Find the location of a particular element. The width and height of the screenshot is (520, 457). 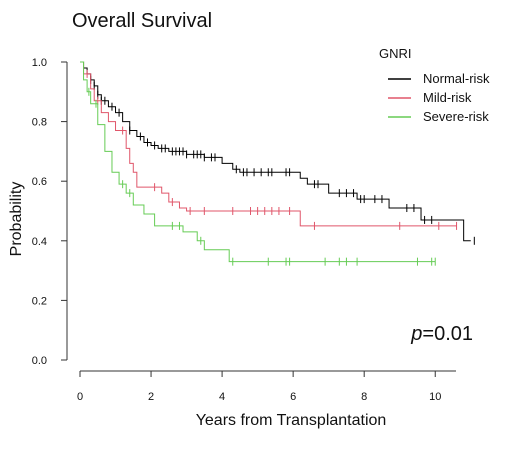

x-tick-label: 10 is located at coordinates (435, 397).